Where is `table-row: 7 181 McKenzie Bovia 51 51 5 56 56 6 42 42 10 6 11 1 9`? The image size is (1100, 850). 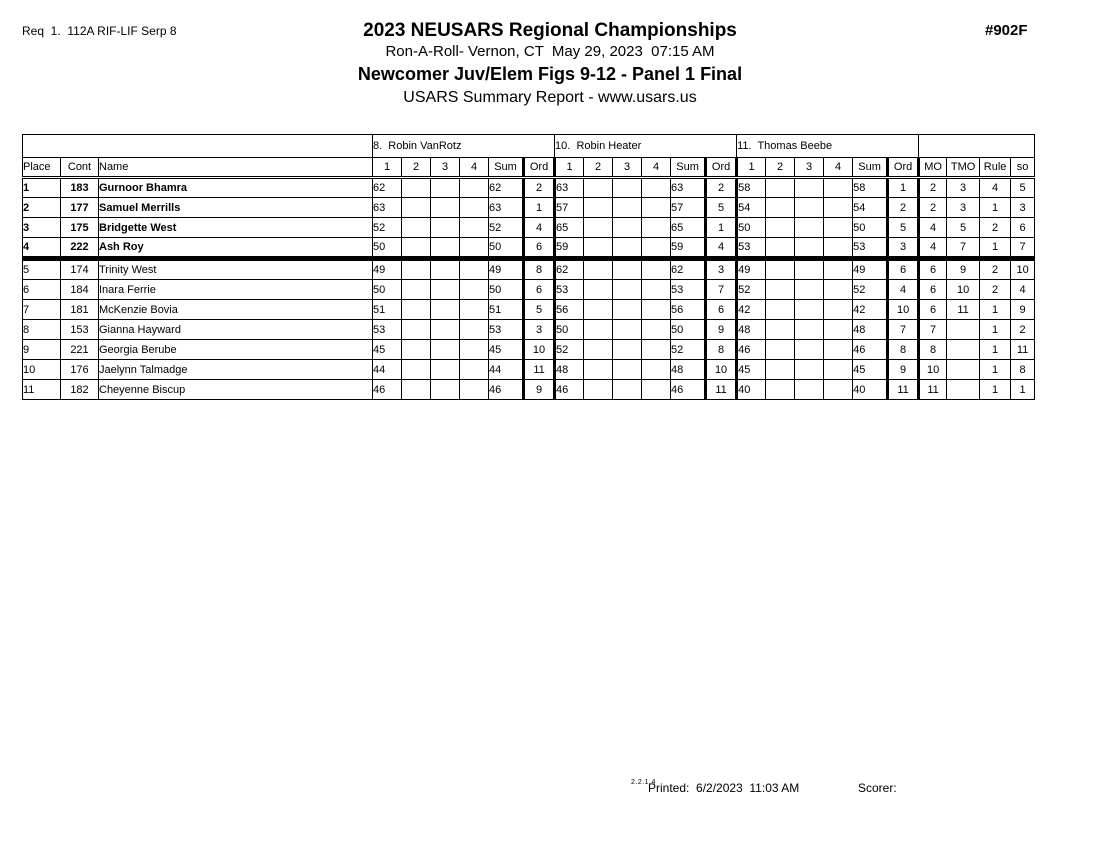
table-row: 7 181 McKenzie Bovia 51 51 5 56 56 6 42 42 10 6 11 1 9 is located at coordinates (529, 309).